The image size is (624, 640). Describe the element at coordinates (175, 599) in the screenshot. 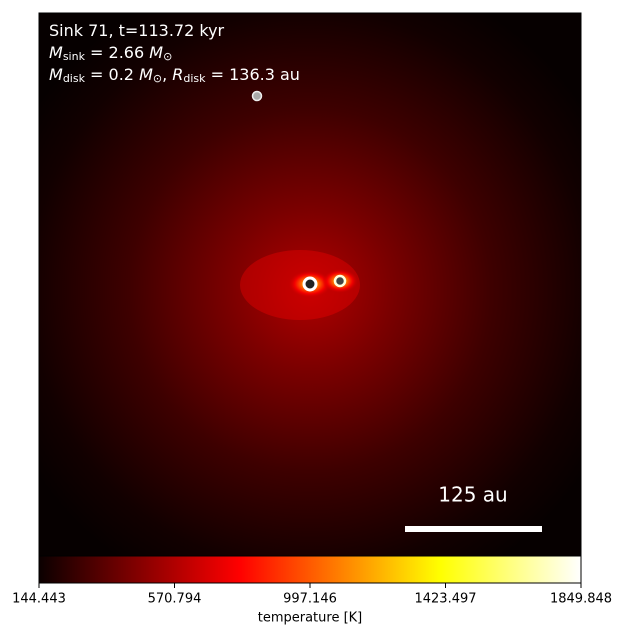

I see `tick-label: 570.794` at that location.